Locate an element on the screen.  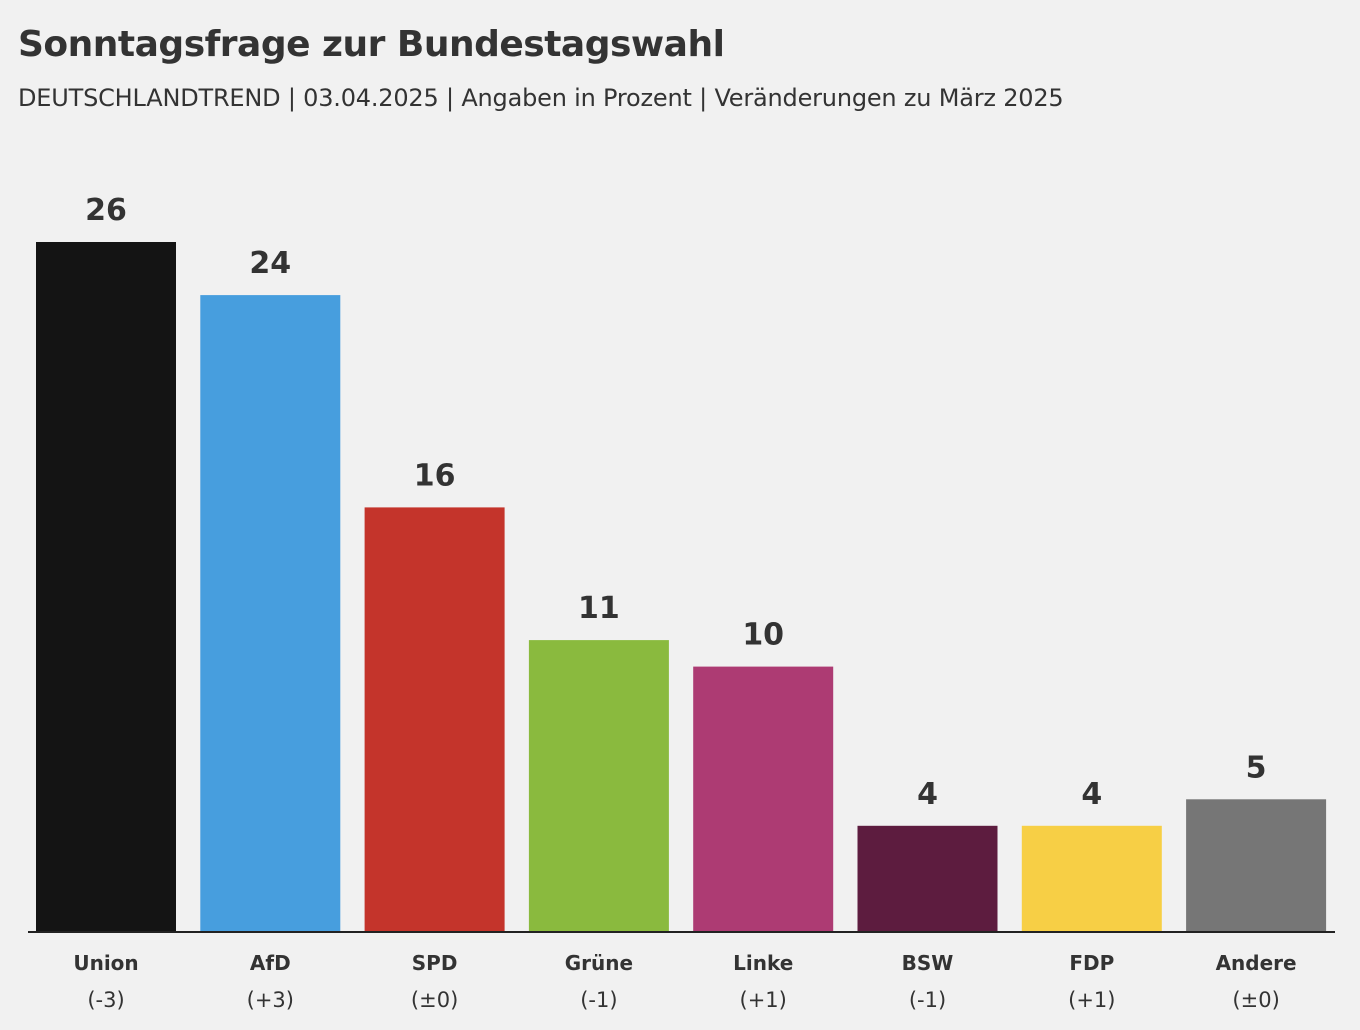
bar-gruene is located at coordinates (598, 786).